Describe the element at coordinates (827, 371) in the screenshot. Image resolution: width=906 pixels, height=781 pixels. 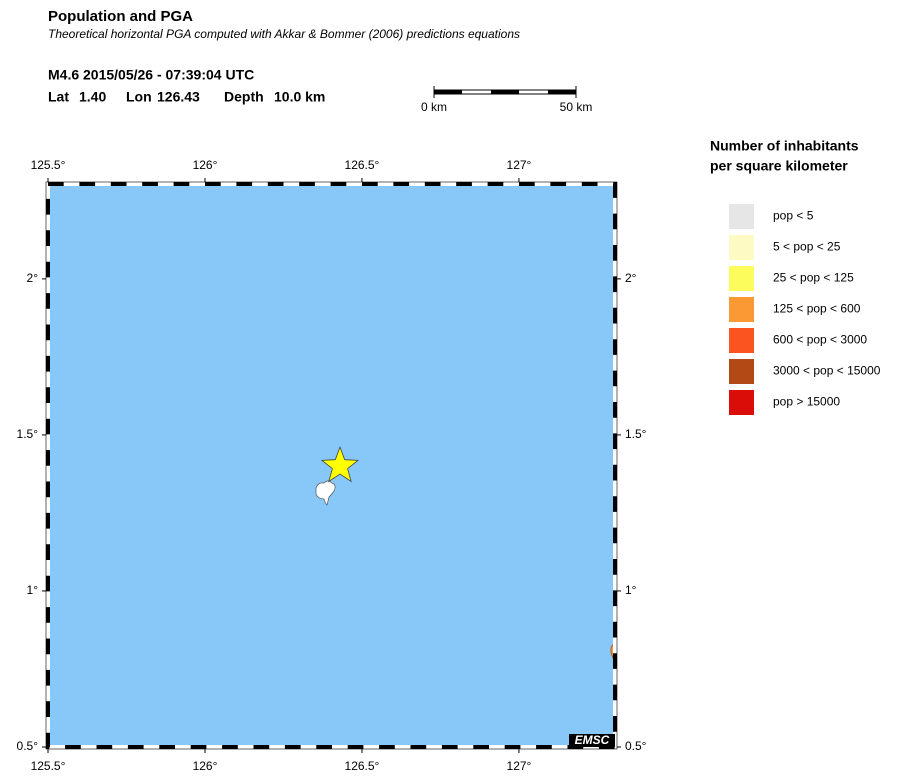
I see `legend-label: 3000 < pop < 15000` at that location.